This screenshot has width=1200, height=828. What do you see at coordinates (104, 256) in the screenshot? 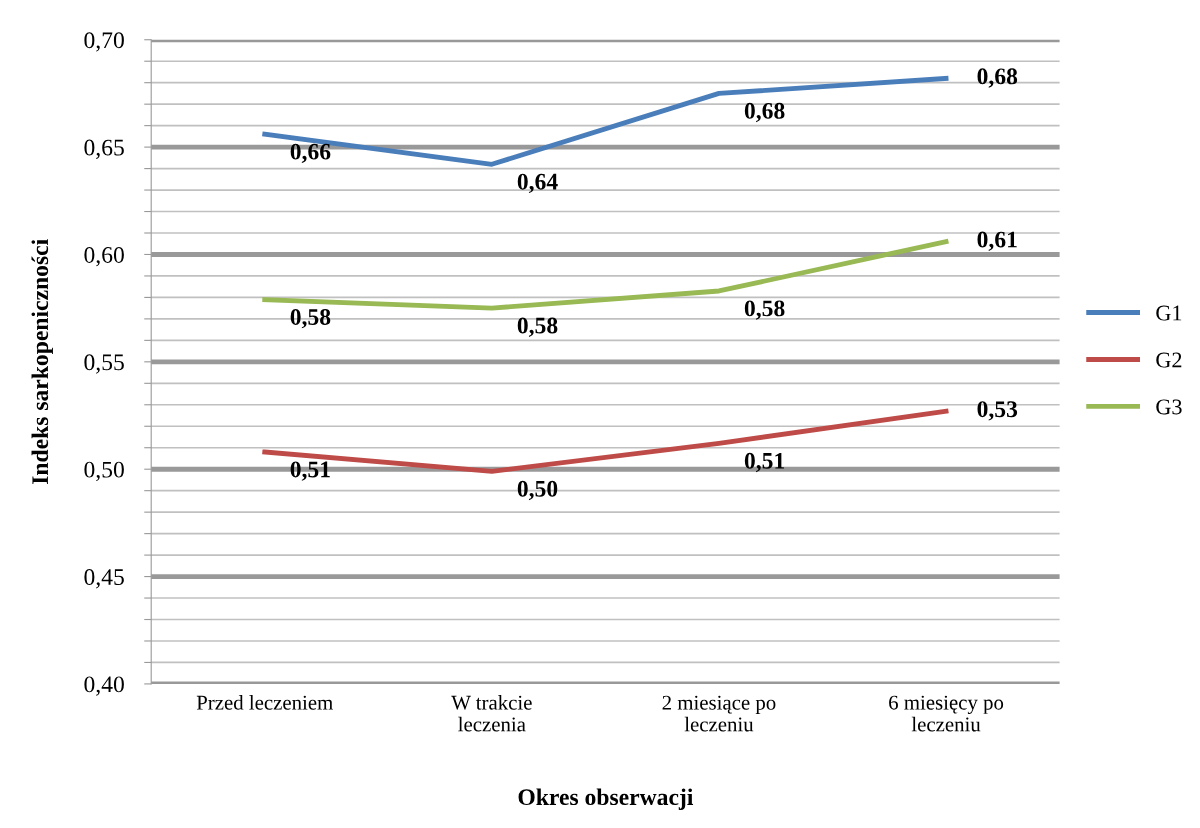
I see `y-tick-label: 0,60` at bounding box center [104, 256].